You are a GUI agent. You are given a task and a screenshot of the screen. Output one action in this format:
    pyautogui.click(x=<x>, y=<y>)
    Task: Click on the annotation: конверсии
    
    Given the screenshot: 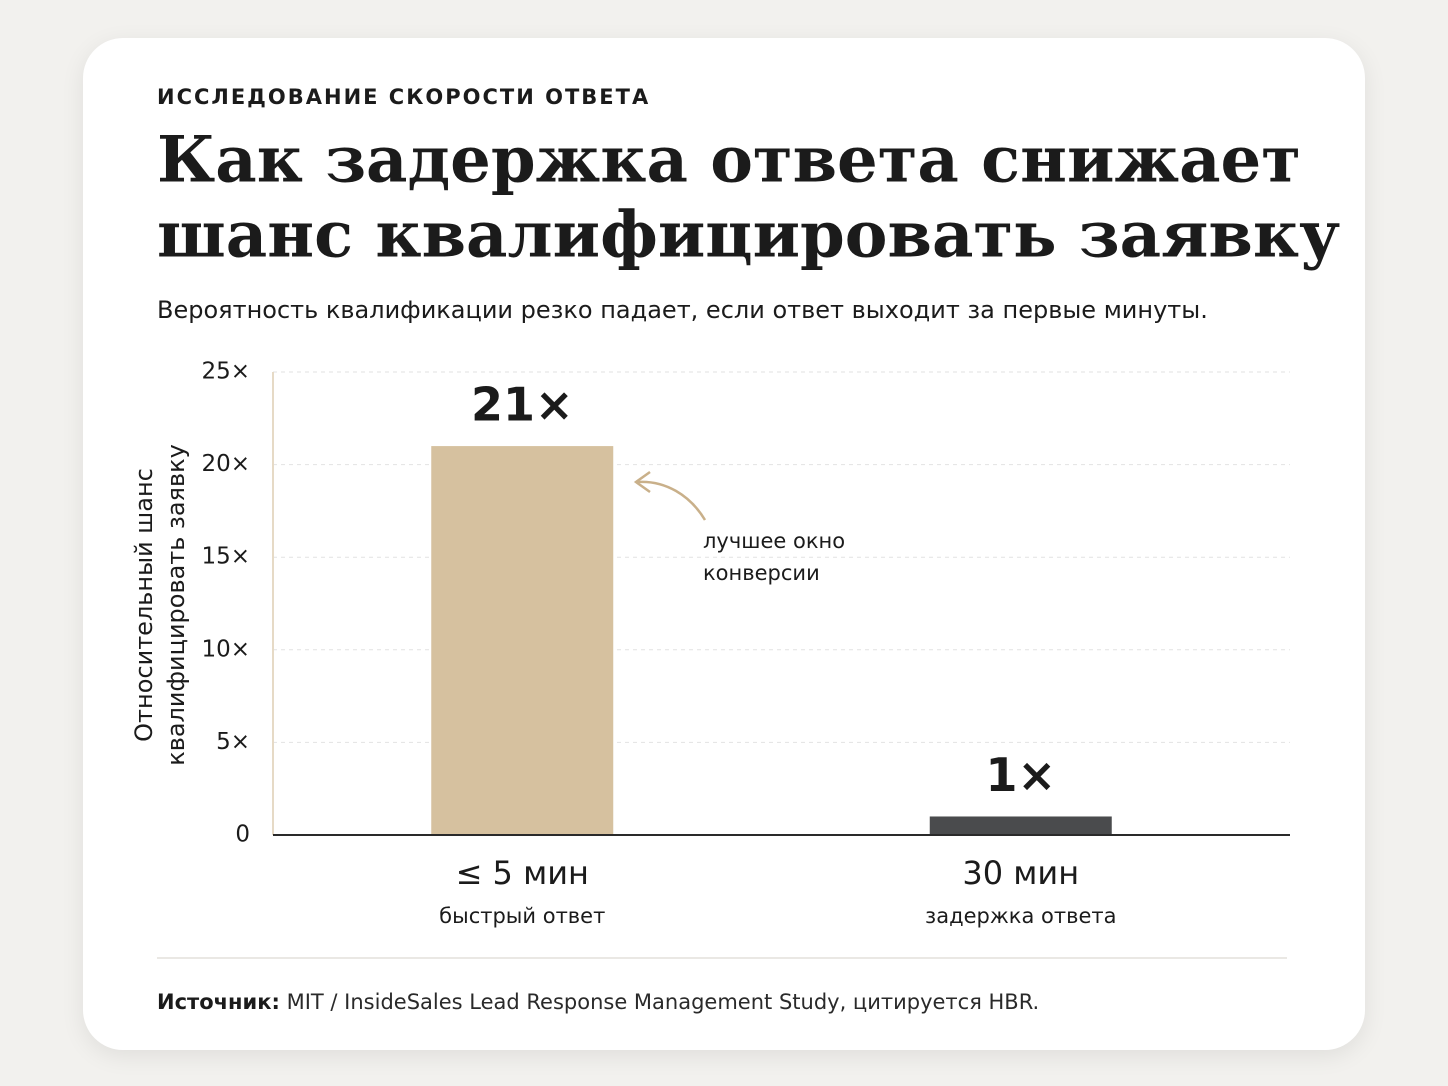 What is the action you would take?
    pyautogui.click(x=761, y=573)
    